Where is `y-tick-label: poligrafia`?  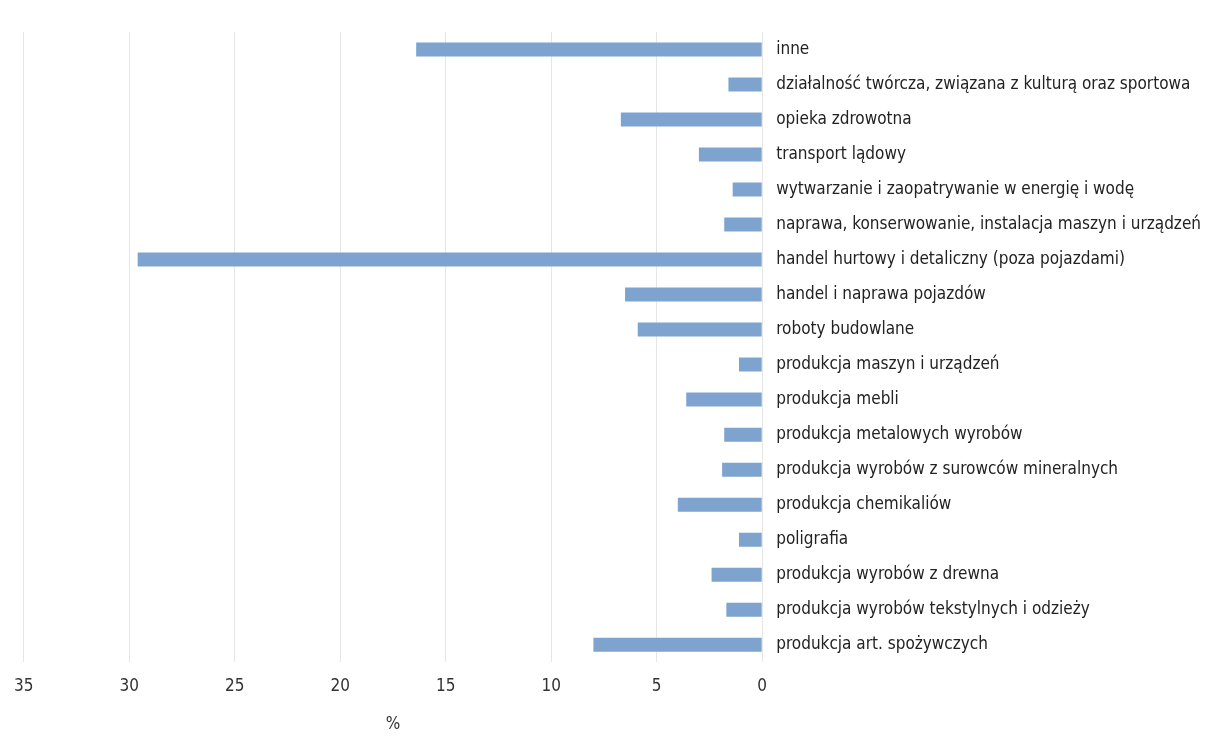 y-tick-label: poligrafia is located at coordinates (812, 538).